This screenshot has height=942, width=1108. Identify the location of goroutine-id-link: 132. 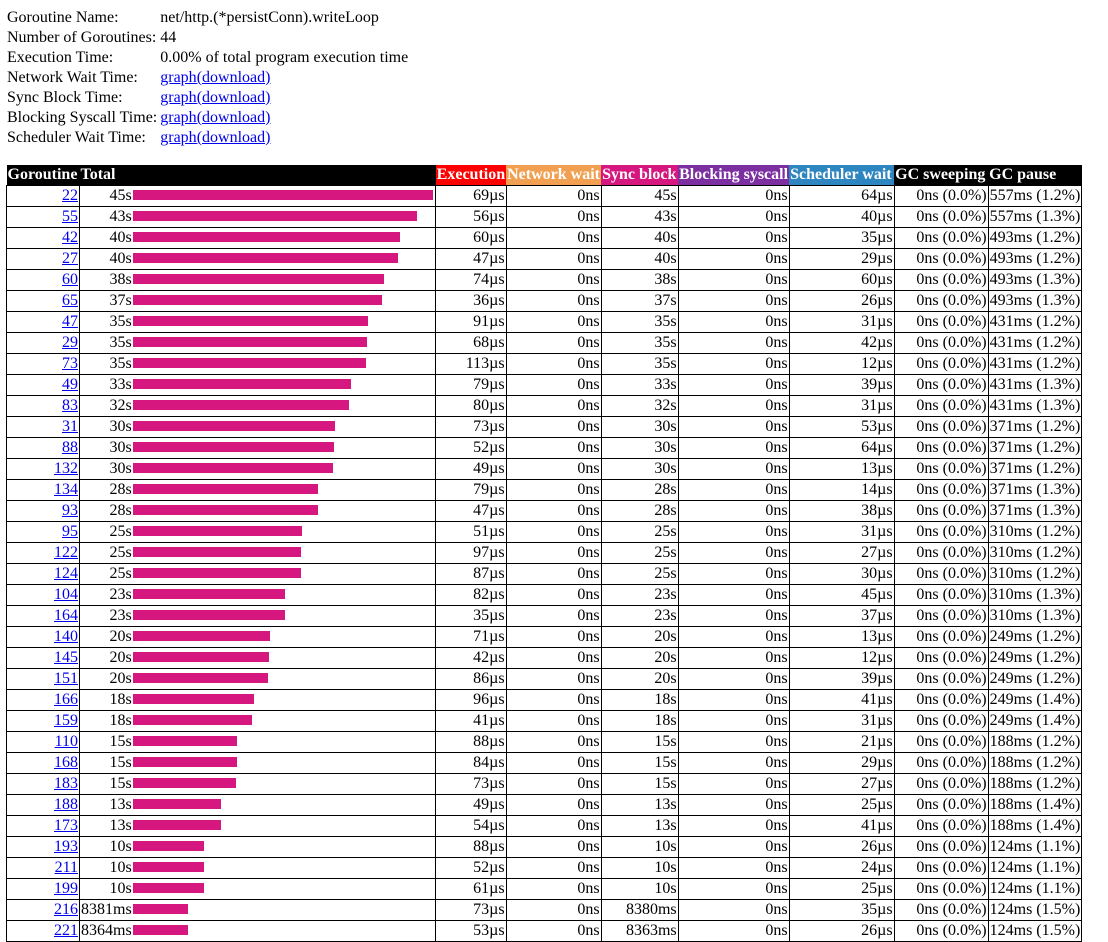
(66, 468).